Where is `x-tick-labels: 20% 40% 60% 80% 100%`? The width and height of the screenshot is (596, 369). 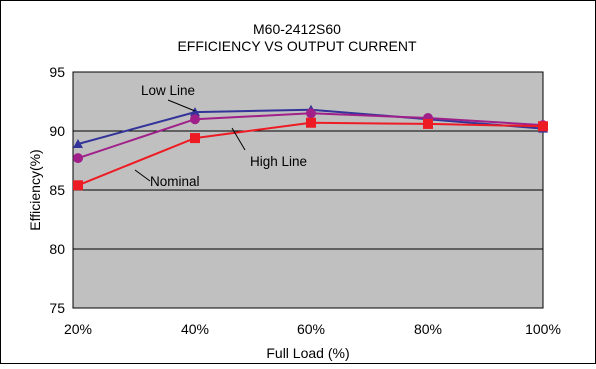 x-tick-labels: 20% 40% 60% 80% 100% is located at coordinates (312, 329).